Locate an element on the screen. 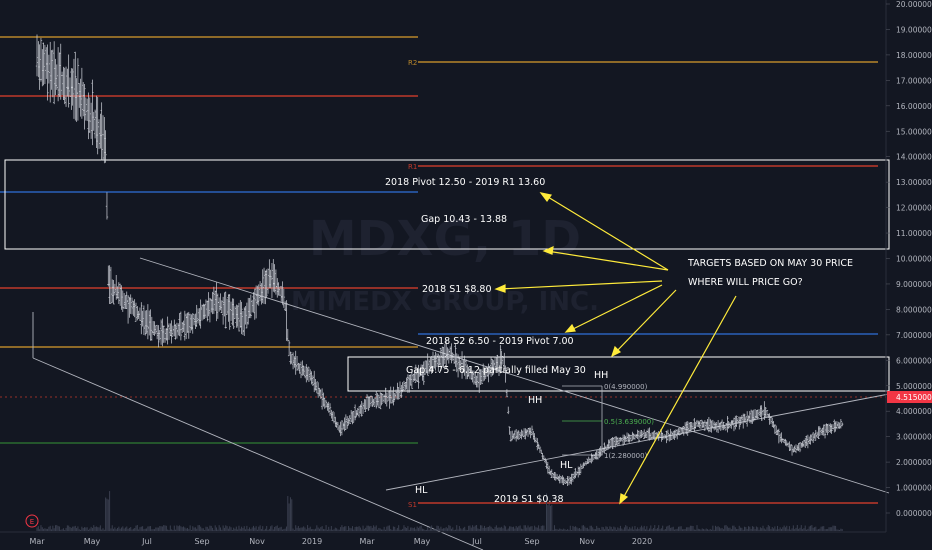  note-s1-2018: 2018 S1 $8.80 is located at coordinates (457, 289).